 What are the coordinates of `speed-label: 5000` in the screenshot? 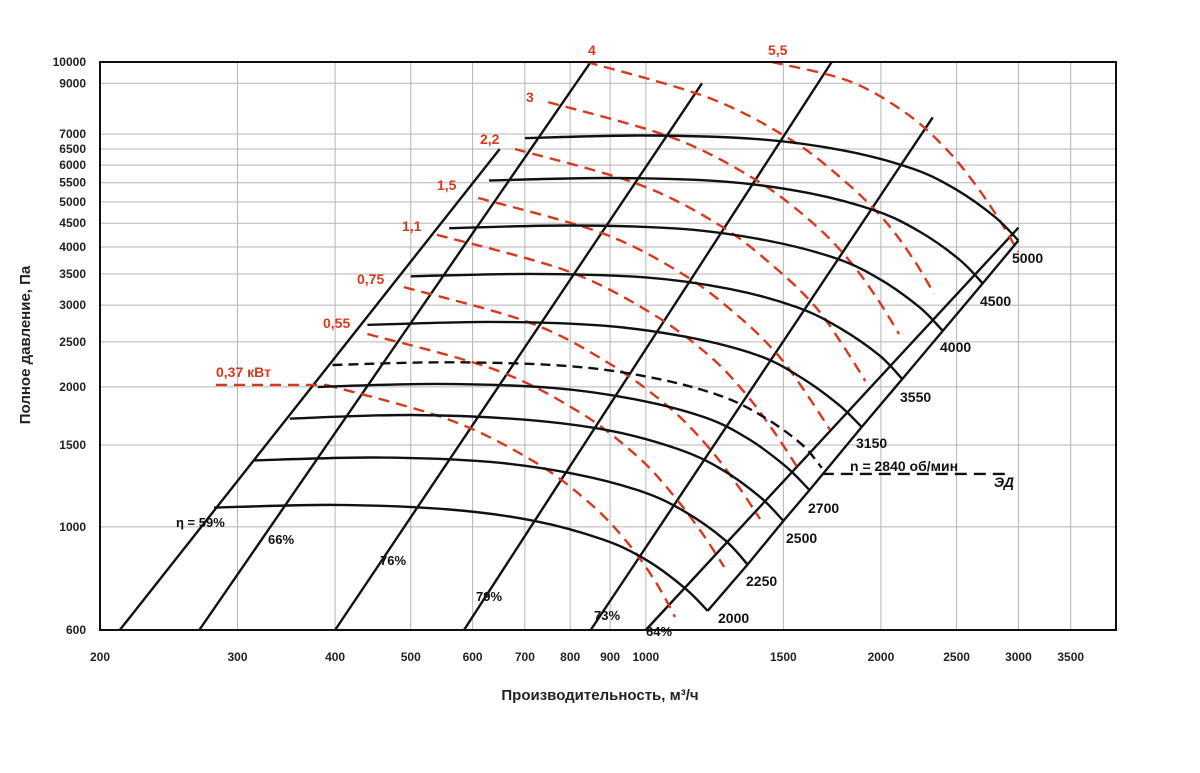 It's located at (1027, 258).